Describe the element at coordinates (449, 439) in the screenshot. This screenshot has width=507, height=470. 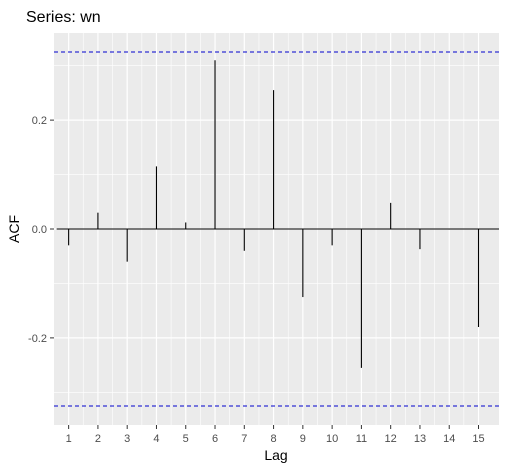
I see `x-tick-label-13: 14` at that location.